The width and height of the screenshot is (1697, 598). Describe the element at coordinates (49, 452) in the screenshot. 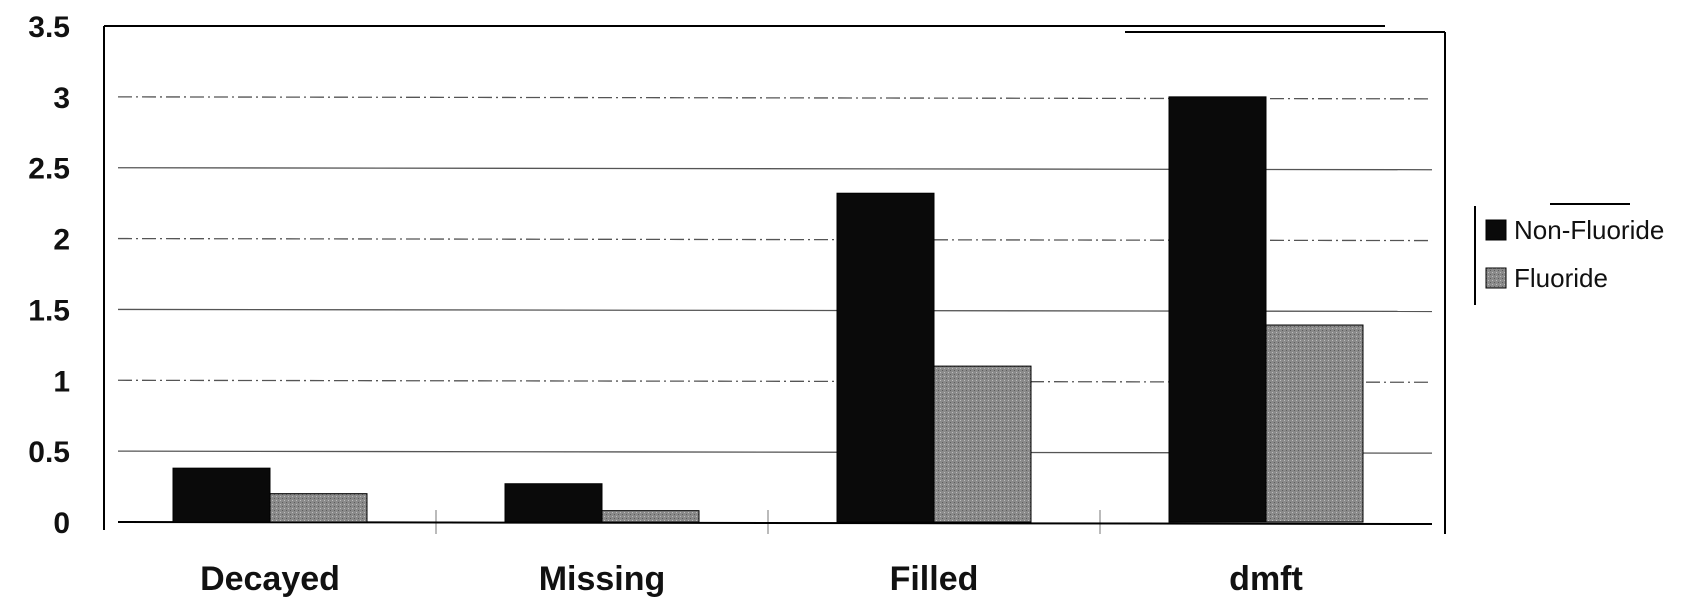

I see `y-tick-label: 0.5` at that location.